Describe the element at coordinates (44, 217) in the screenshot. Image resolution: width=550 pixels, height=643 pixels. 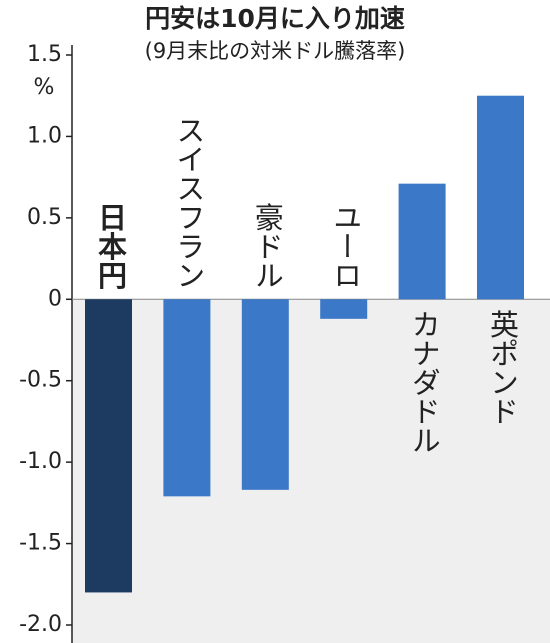
I see `y-tick-label: 0.5` at that location.